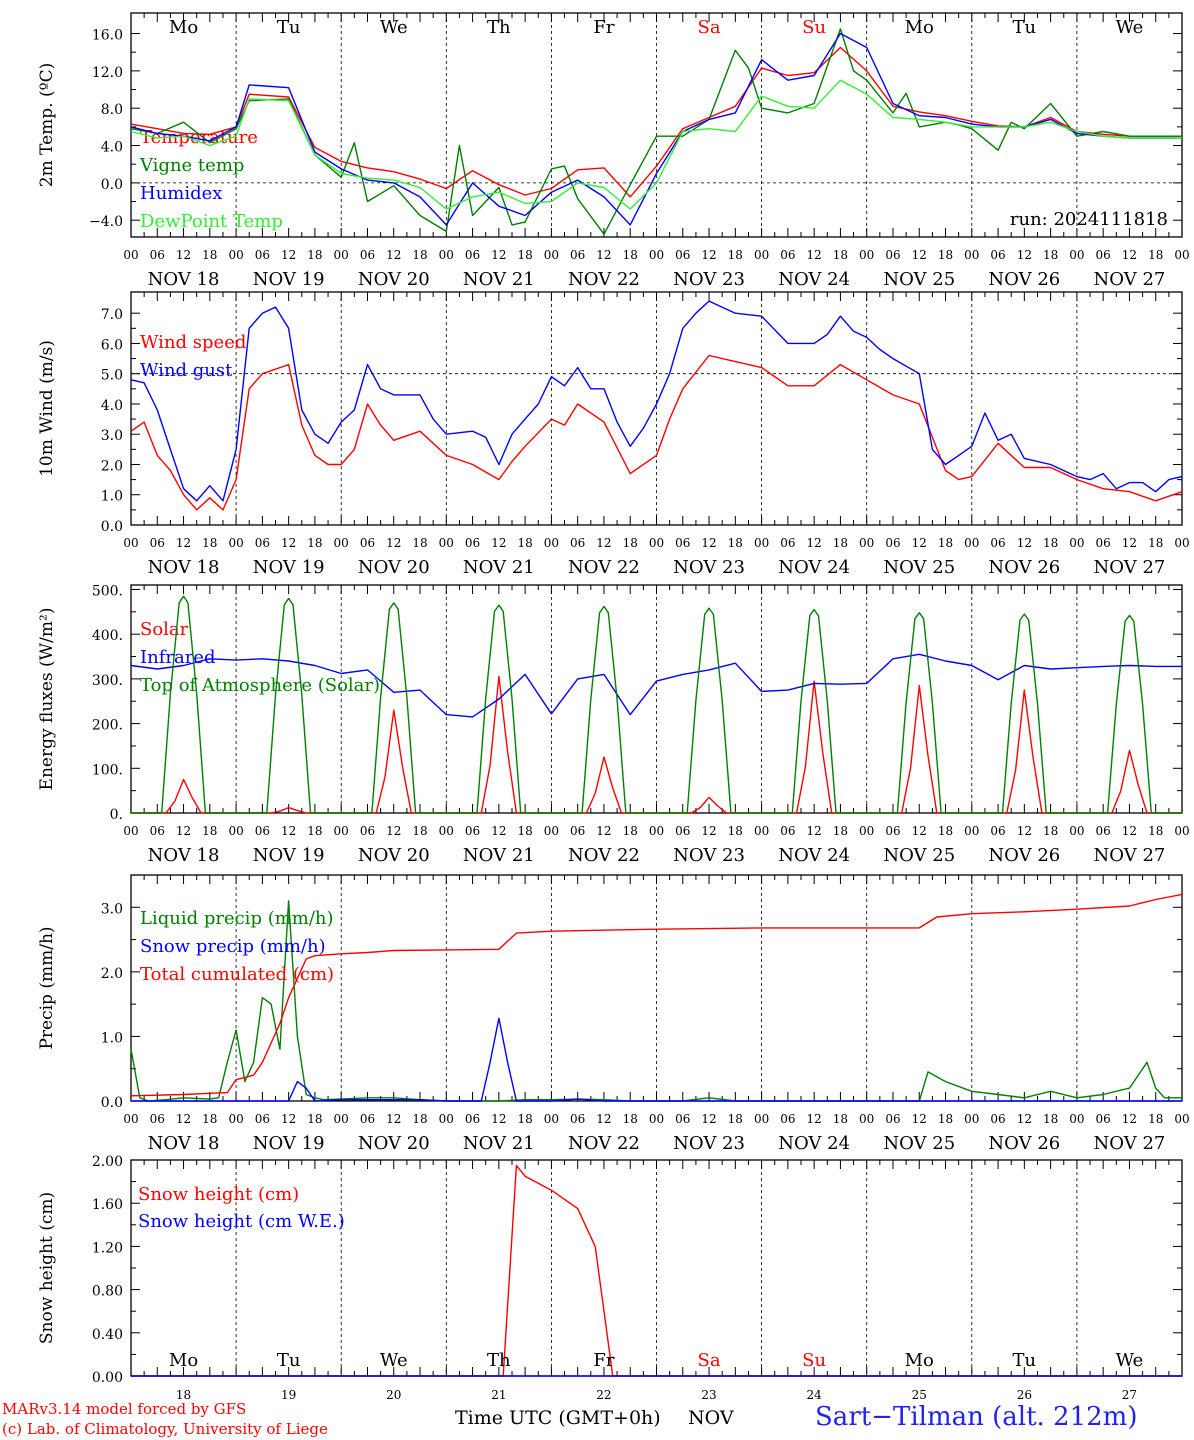  Describe the element at coordinates (394, 855) in the screenshot. I see `date-label: NOV 20` at that location.